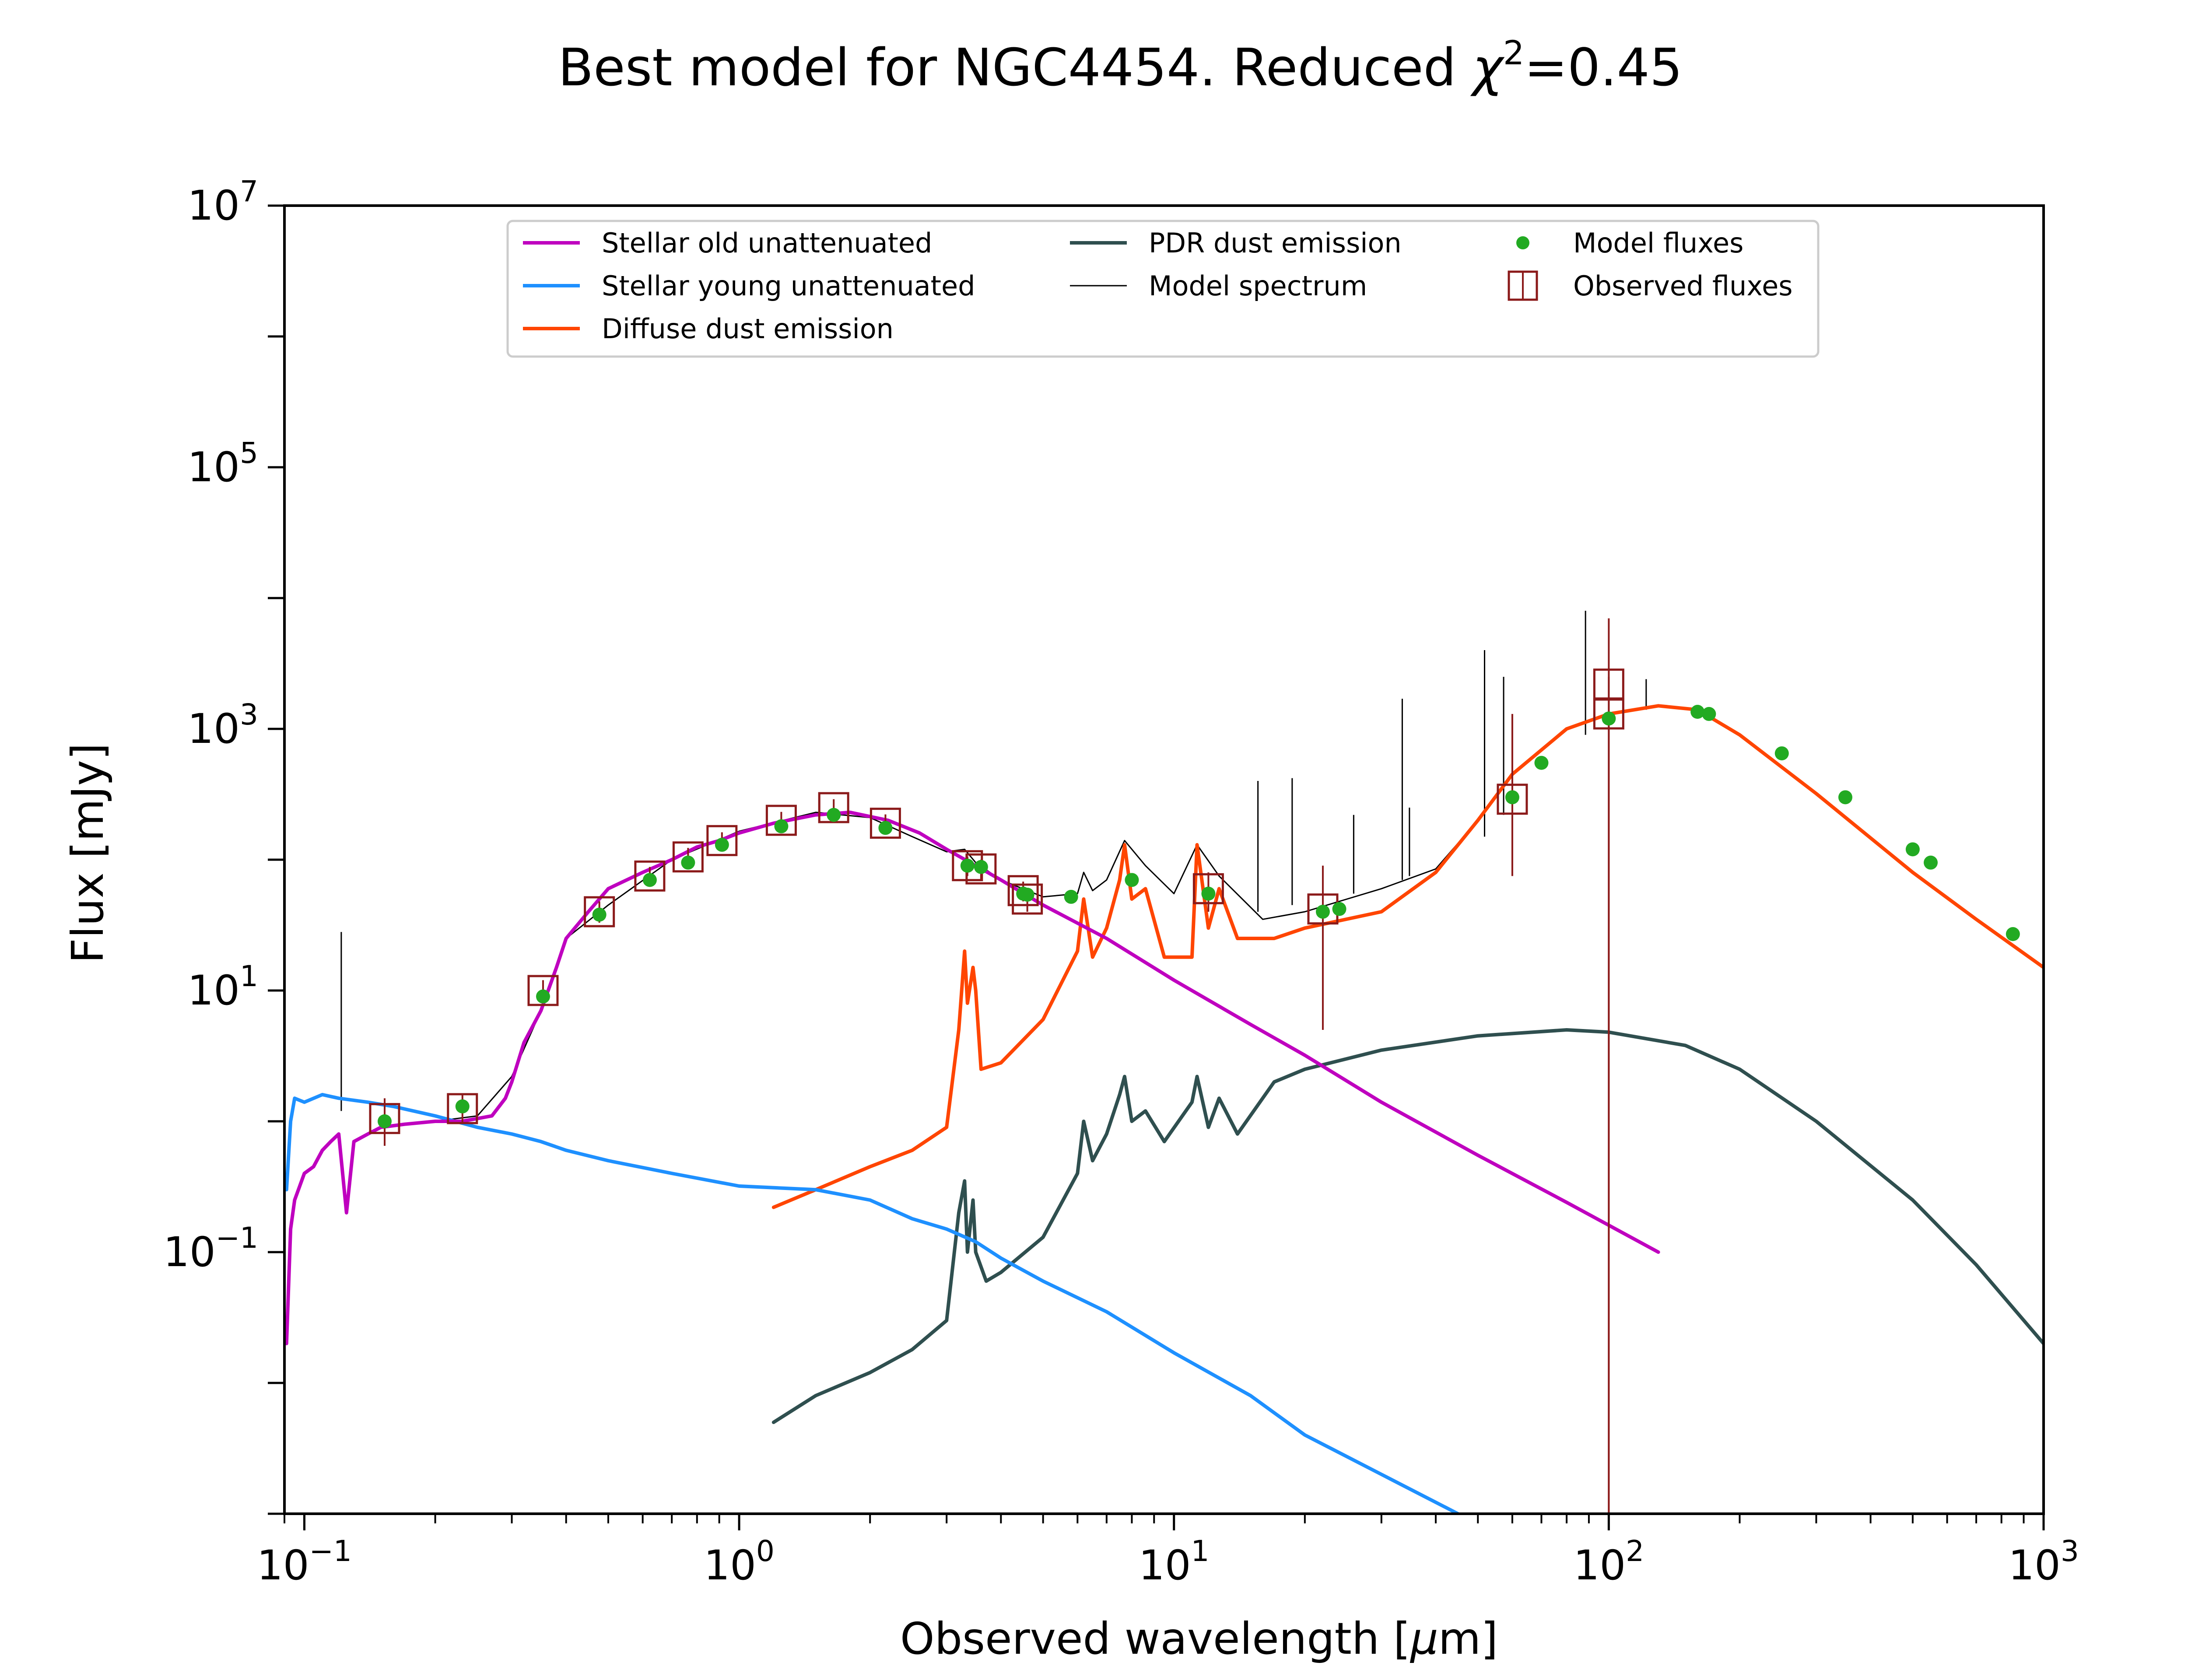  Describe the element at coordinates (767, 243) in the screenshot. I see `legend-label: Stellar old unattenuated` at that location.